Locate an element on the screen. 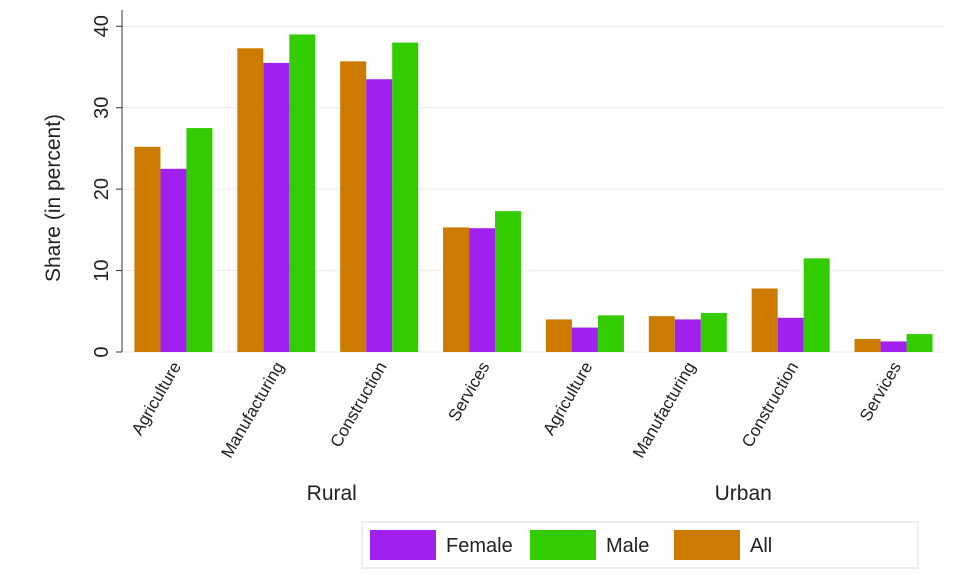 The height and width of the screenshot is (575, 953). y-tick-label: 20 is located at coordinates (102, 189).